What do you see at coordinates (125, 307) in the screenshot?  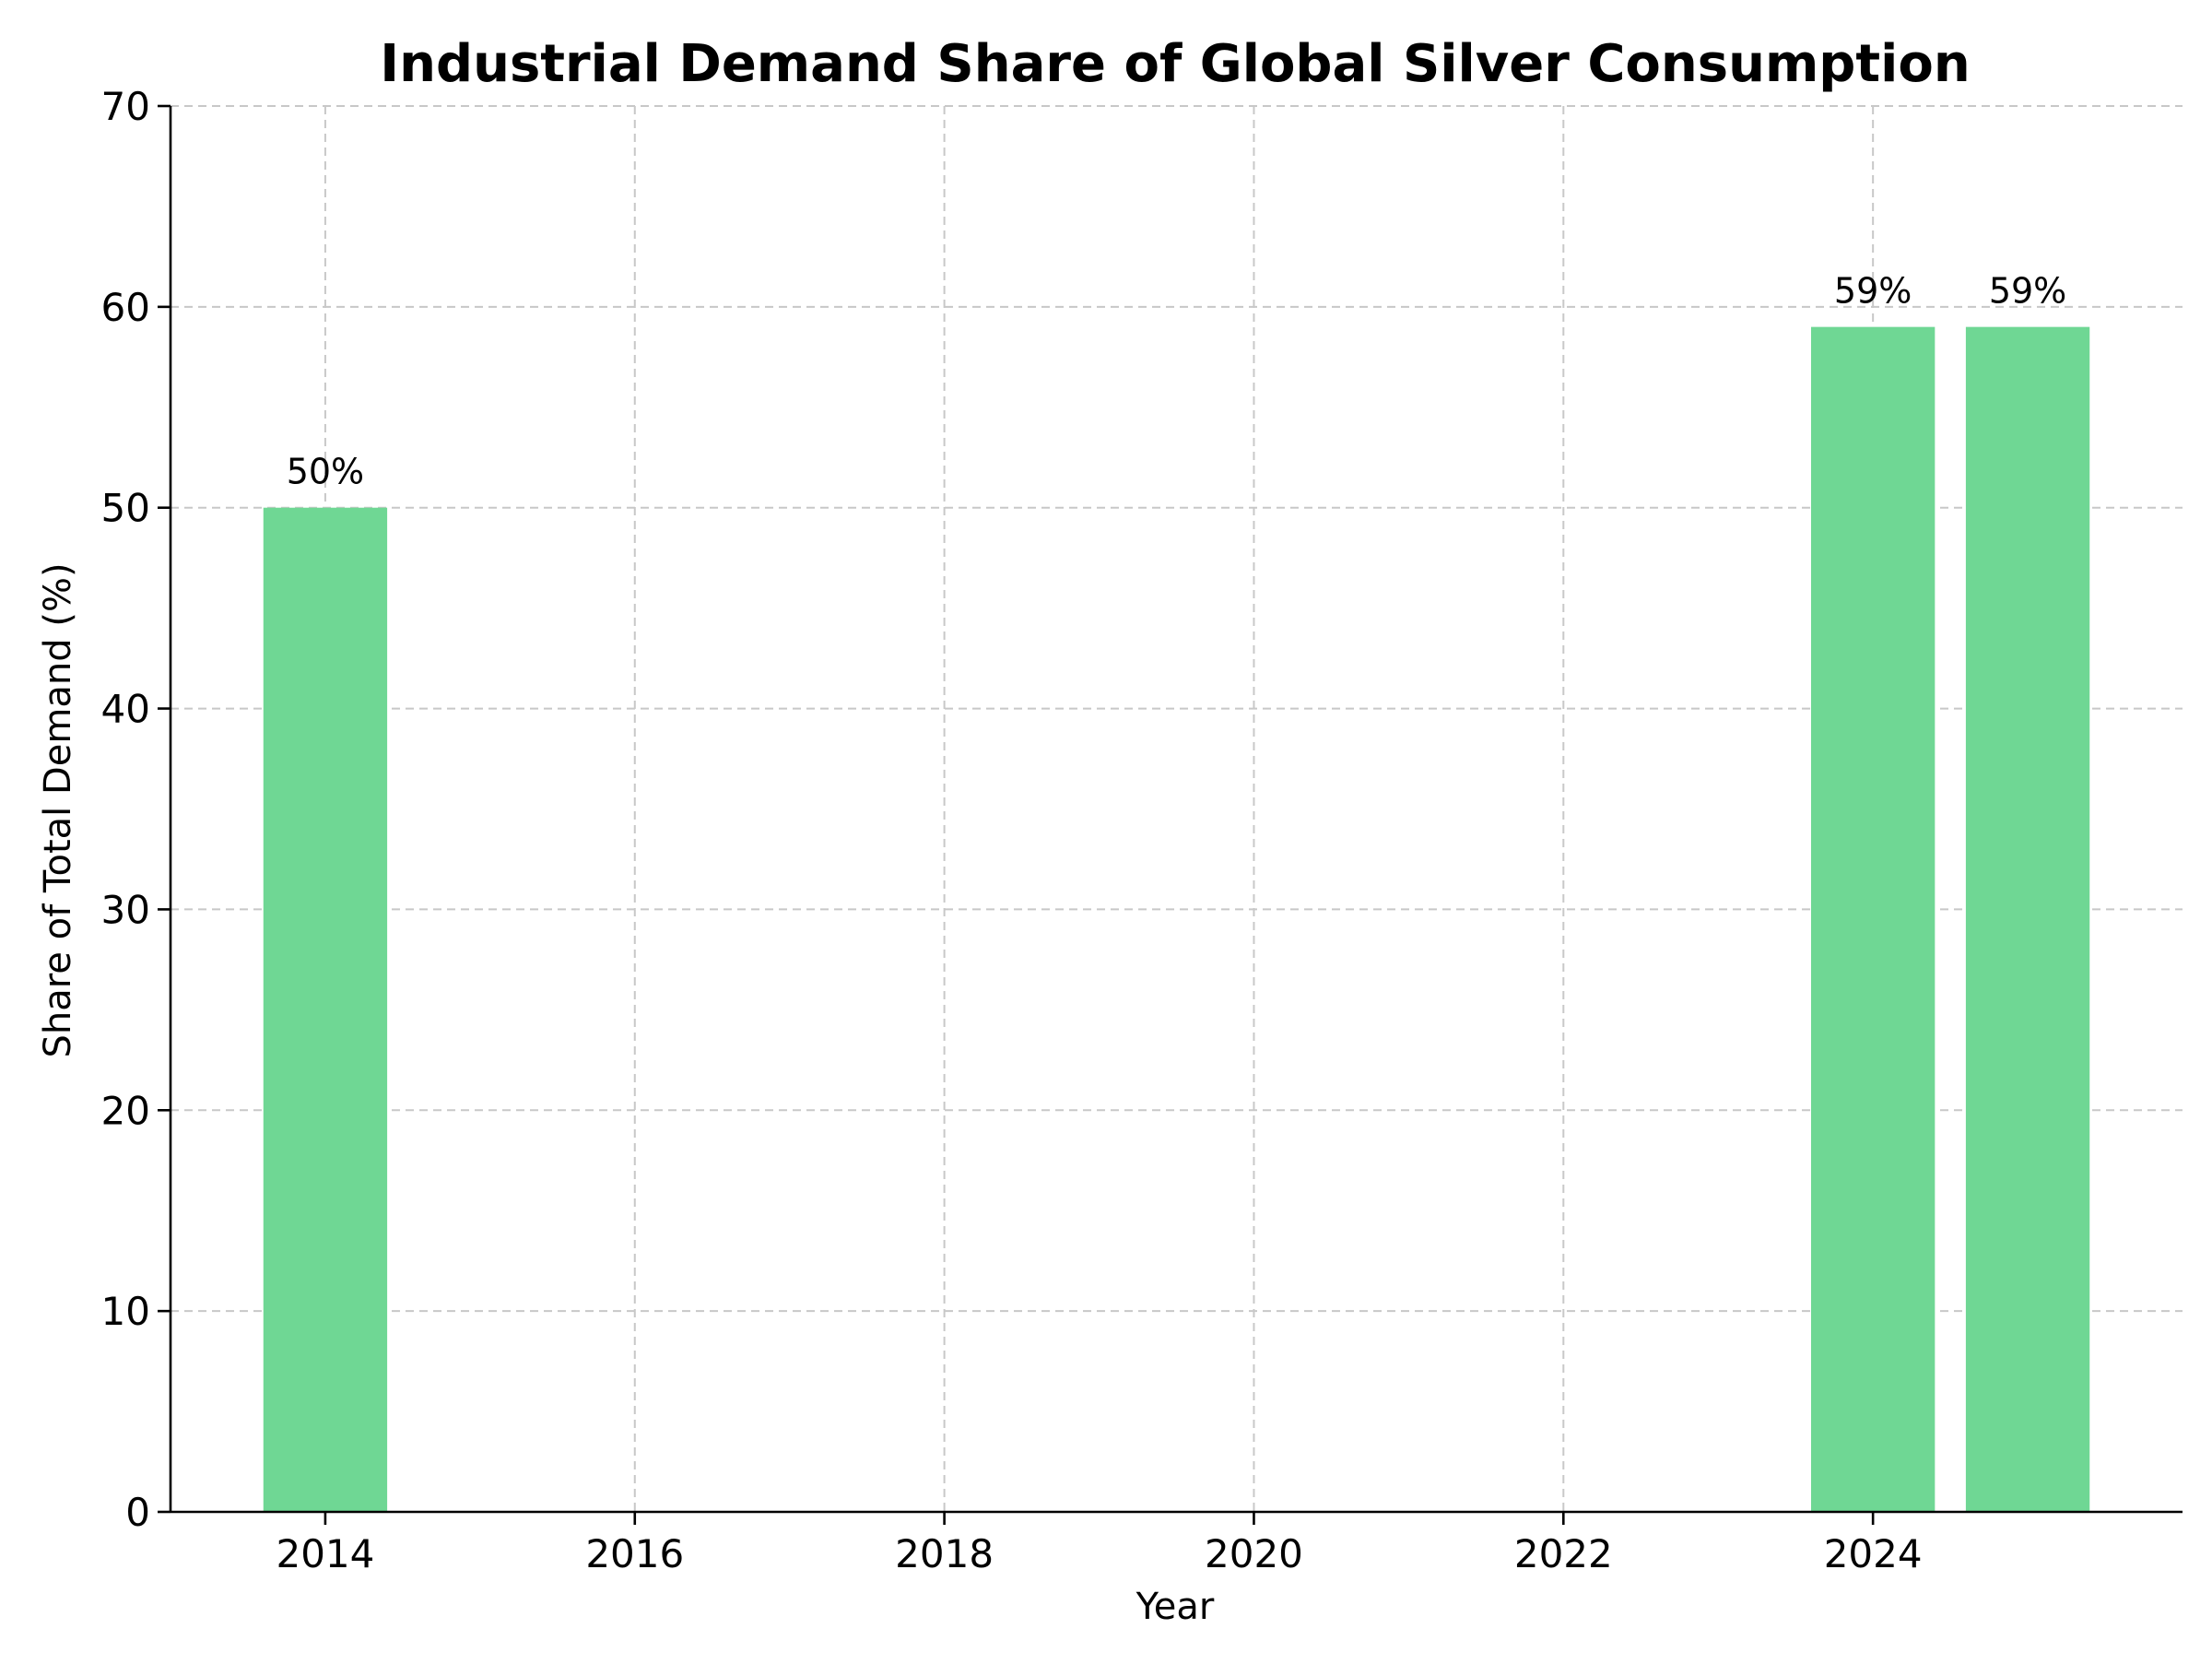 I see `y-tick-label: 60` at bounding box center [125, 307].